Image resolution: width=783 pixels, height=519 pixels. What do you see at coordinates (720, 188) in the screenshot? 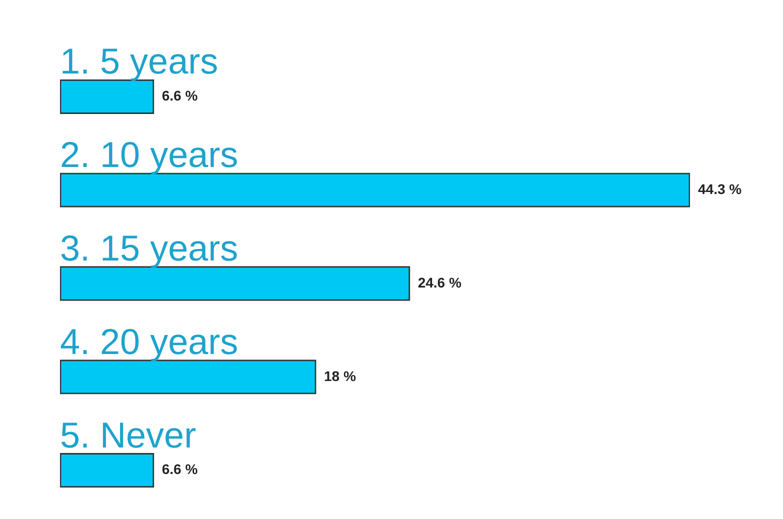
I see `data-label: 44.3 %` at bounding box center [720, 188].